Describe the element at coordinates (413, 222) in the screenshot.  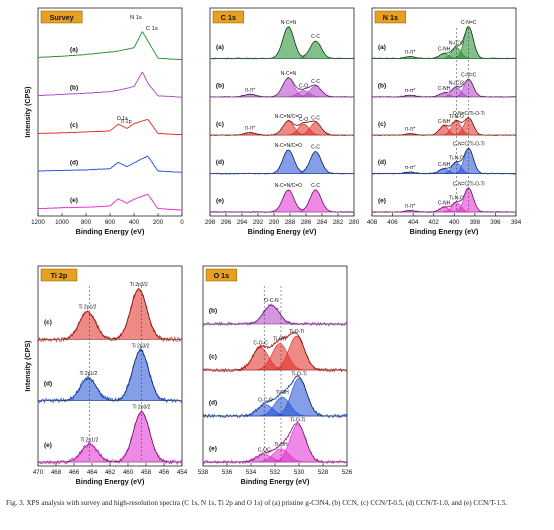
I see `x-tick-label: 404` at that location.